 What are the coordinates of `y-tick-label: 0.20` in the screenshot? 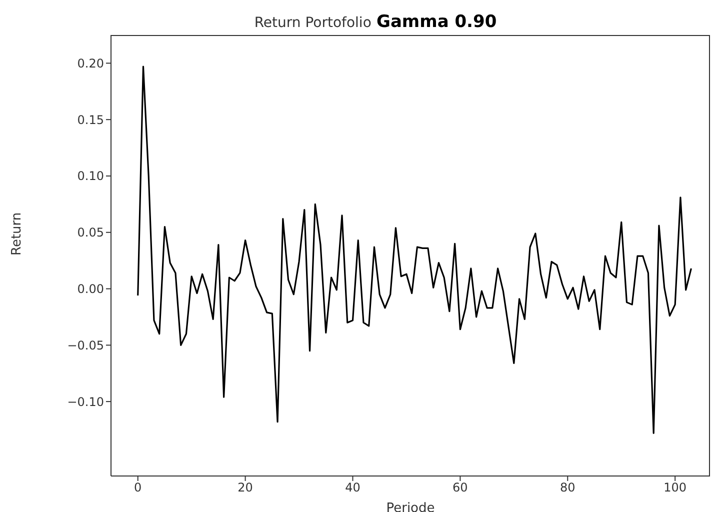 It's located at (90, 63).